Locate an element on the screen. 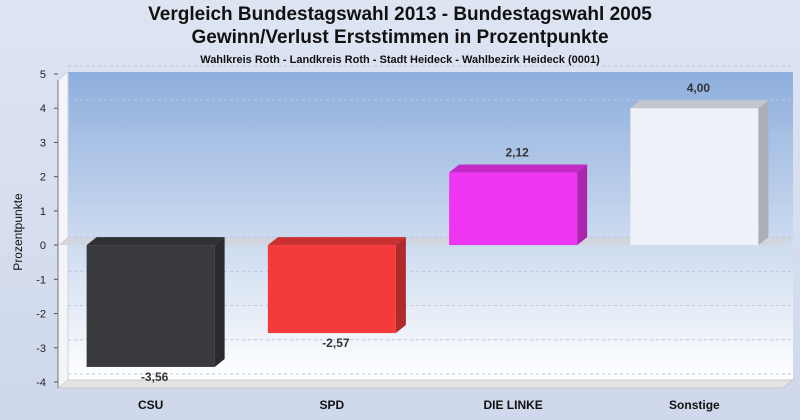 The width and height of the screenshot is (800, 420). plot-side-wall is located at coordinates (63, 230).